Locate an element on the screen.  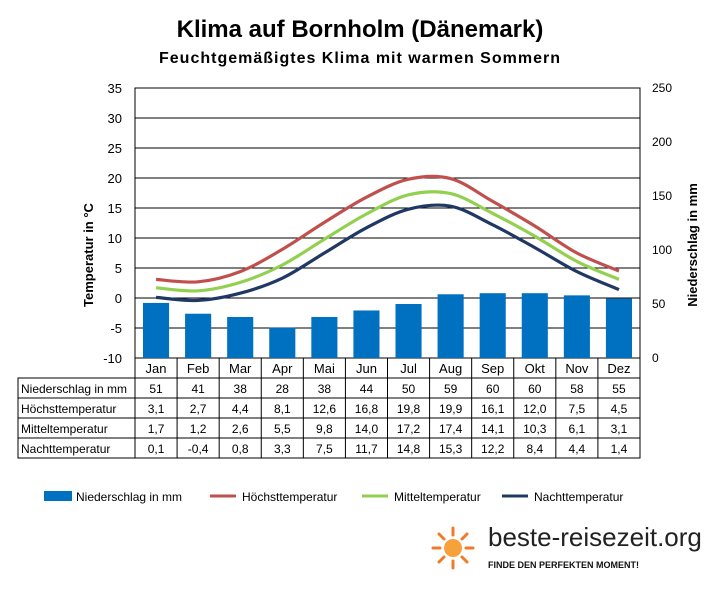
table-row-header: Mitteltemperatur is located at coordinates (64, 429).